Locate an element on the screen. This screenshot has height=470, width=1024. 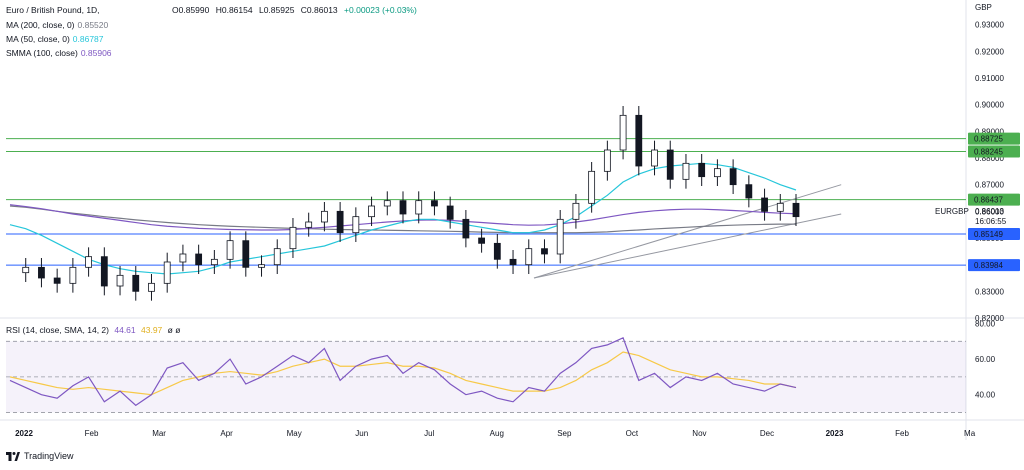
open-value: O0.85990 is located at coordinates (191, 10).